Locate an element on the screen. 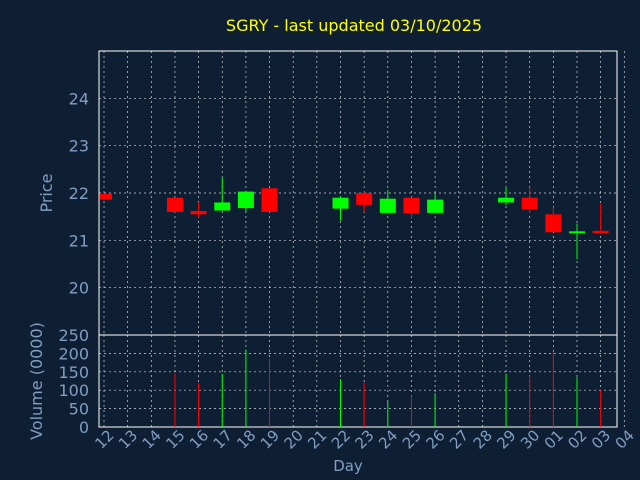  price-axis-ticks: 20 21 22 23 24 is located at coordinates (79, 193).